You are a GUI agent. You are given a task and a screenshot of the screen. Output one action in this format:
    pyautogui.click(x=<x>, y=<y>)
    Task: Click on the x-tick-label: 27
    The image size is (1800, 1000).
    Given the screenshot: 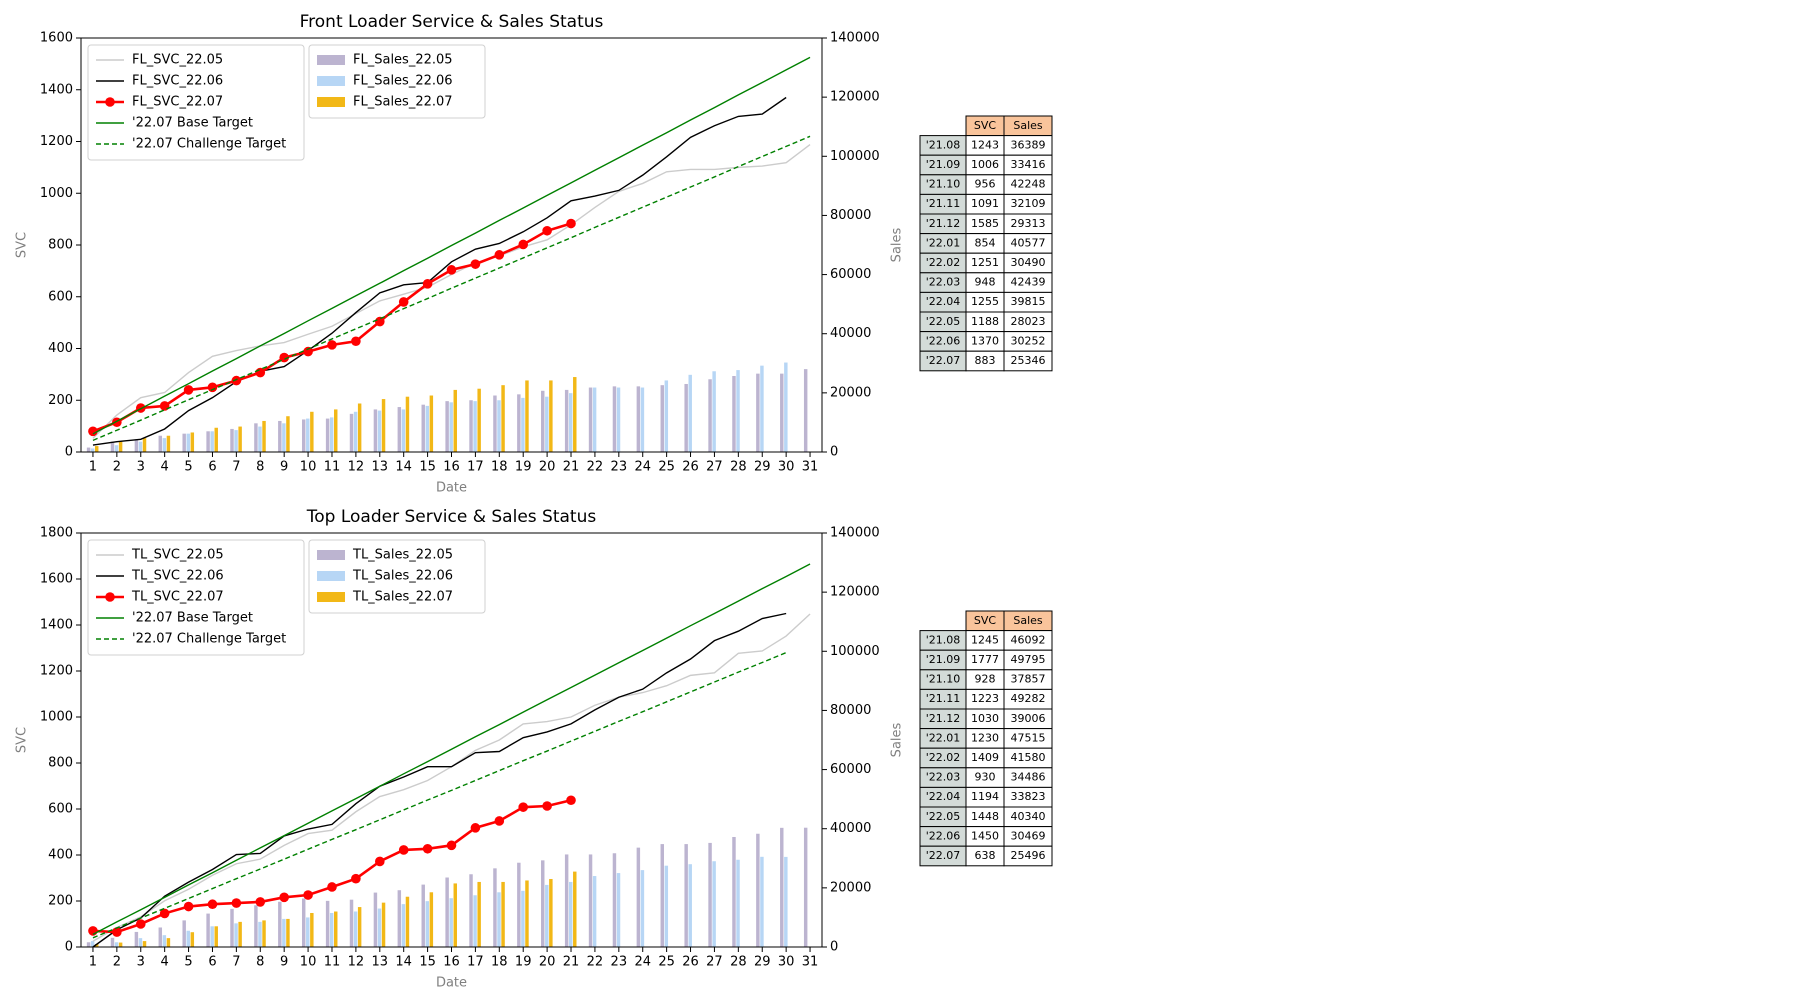 What is the action you would take?
    pyautogui.click(x=714, y=467)
    